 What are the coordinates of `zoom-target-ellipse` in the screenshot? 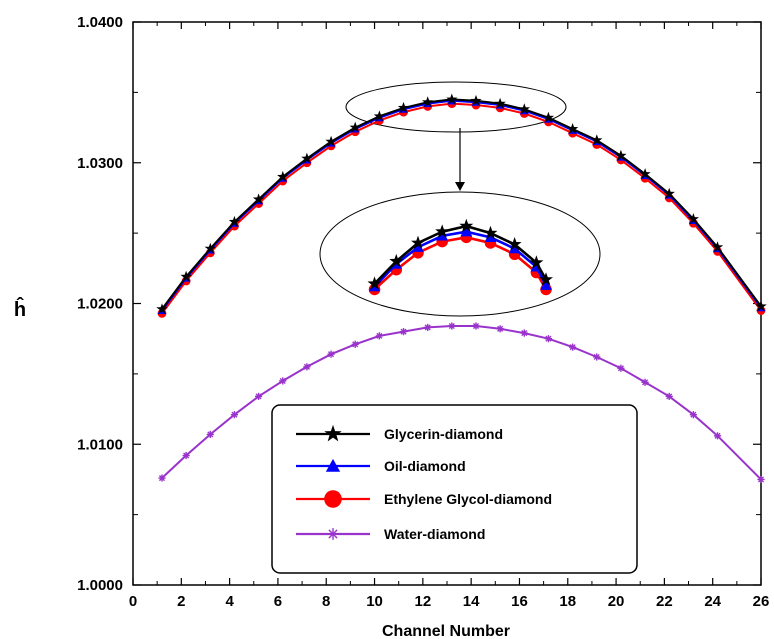 It's located at (460, 254).